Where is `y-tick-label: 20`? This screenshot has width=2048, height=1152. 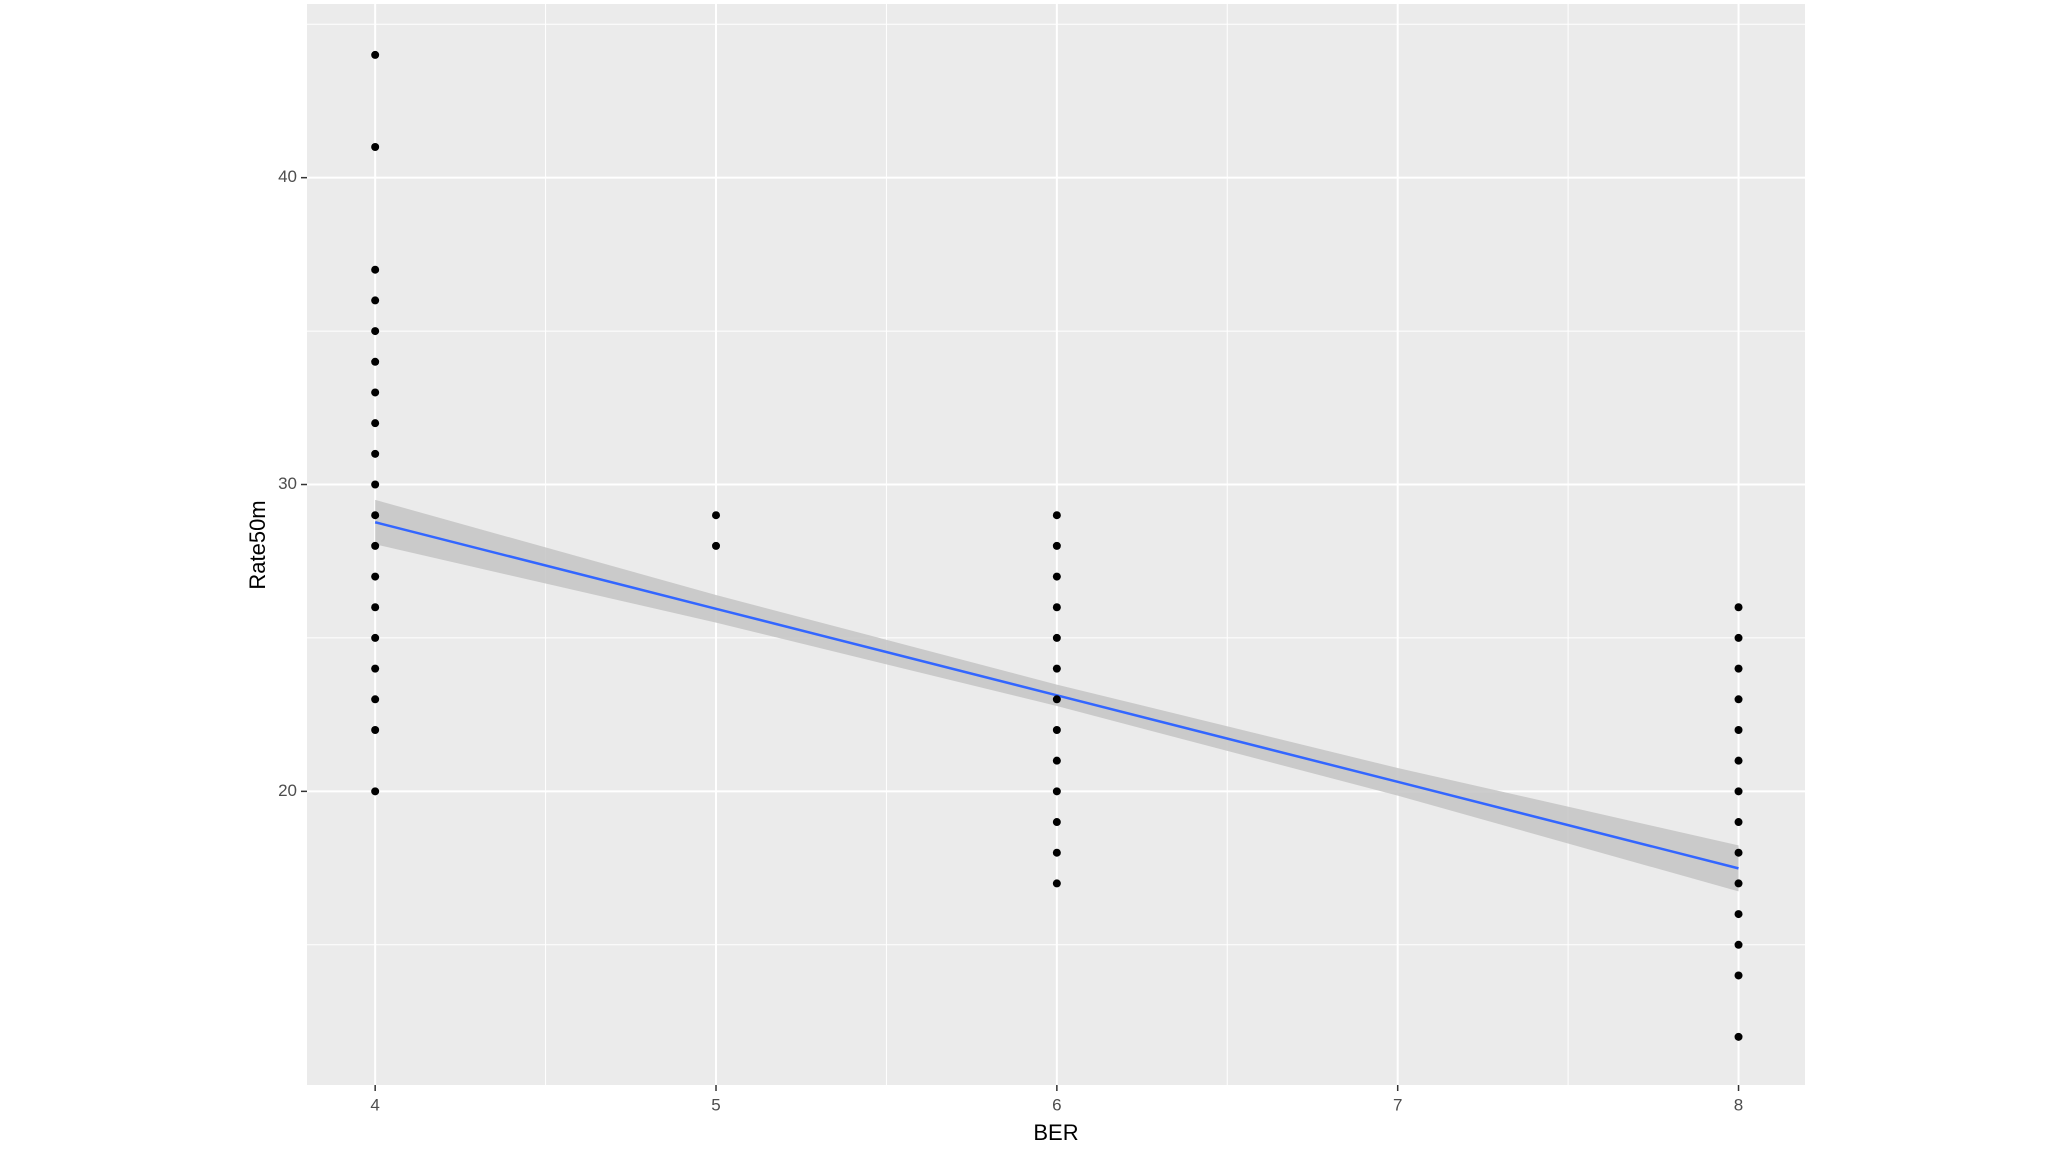
y-tick-label: 20 is located at coordinates (287, 790).